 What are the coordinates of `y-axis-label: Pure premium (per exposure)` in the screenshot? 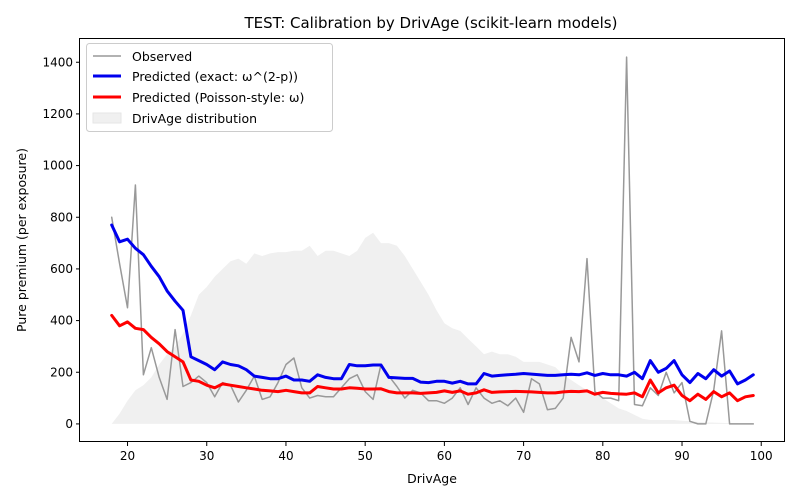 It's located at (21, 240).